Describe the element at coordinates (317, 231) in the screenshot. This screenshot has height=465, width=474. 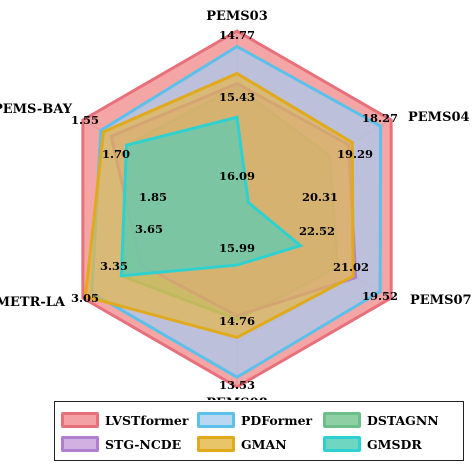
I see `tick-label: 22.52` at that location.